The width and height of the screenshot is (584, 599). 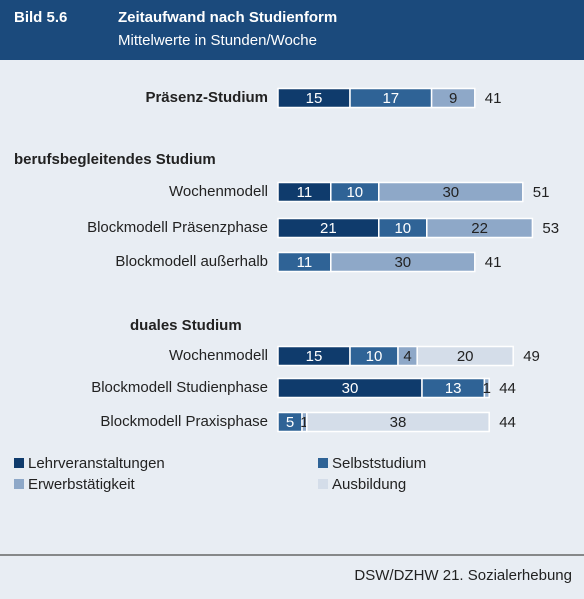 What do you see at coordinates (184, 421) in the screenshot?
I see `category-label: Blockmodell Praxisphase` at bounding box center [184, 421].